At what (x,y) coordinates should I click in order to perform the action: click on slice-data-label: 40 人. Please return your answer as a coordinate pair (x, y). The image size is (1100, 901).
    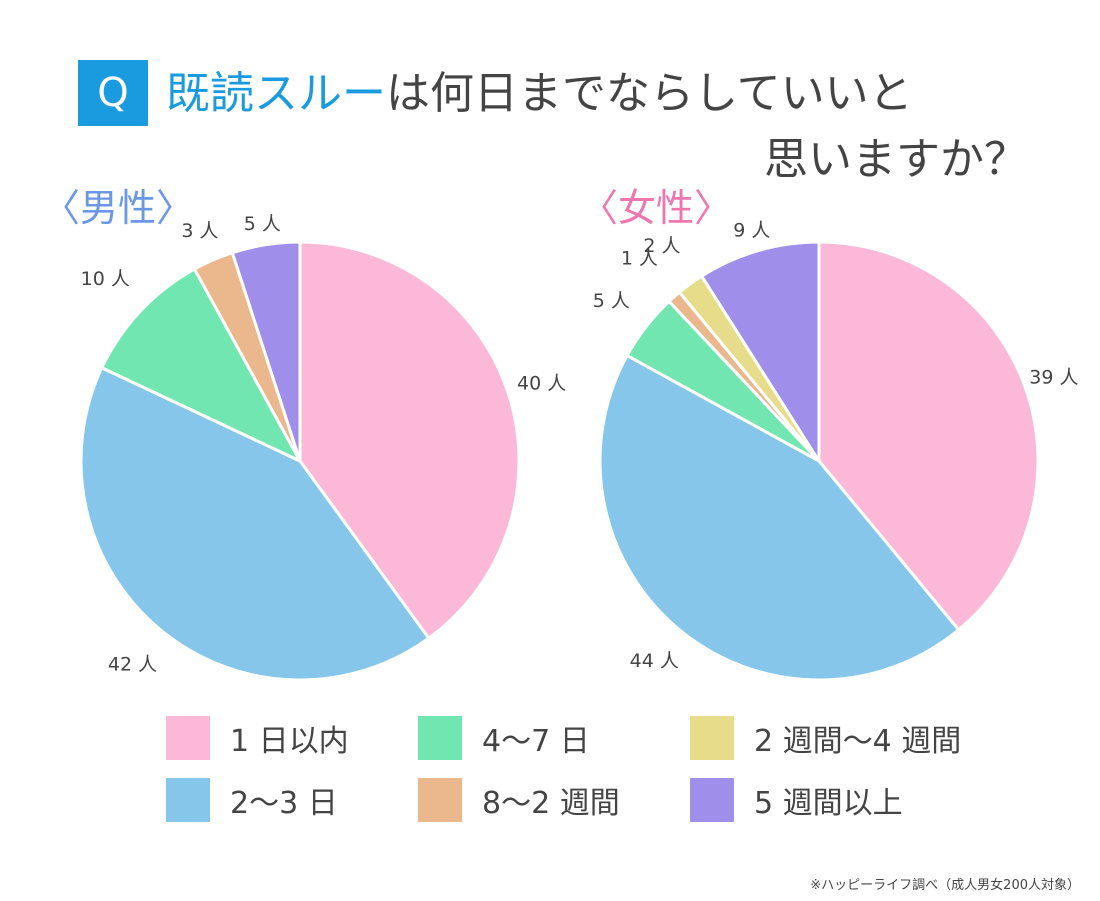
    Looking at the image, I should click on (541, 383).